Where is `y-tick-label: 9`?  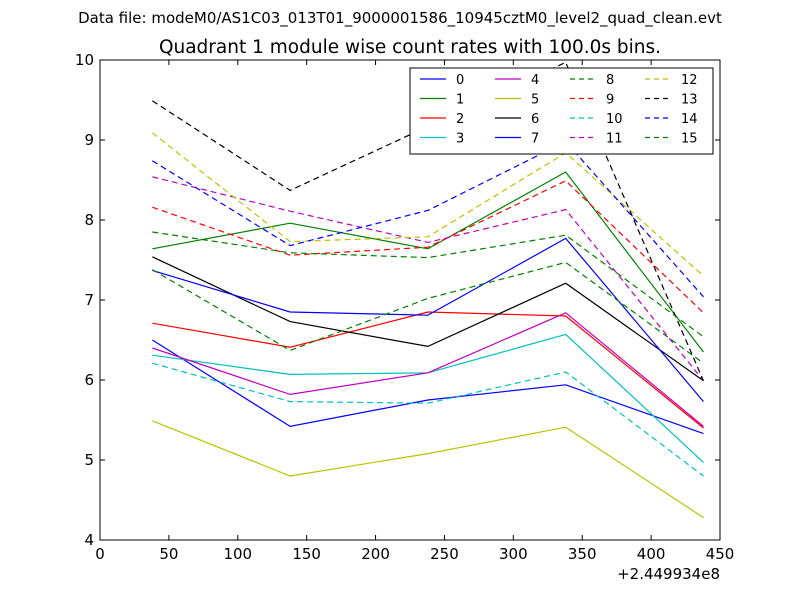 y-tick-label: 9 is located at coordinates (89, 140).